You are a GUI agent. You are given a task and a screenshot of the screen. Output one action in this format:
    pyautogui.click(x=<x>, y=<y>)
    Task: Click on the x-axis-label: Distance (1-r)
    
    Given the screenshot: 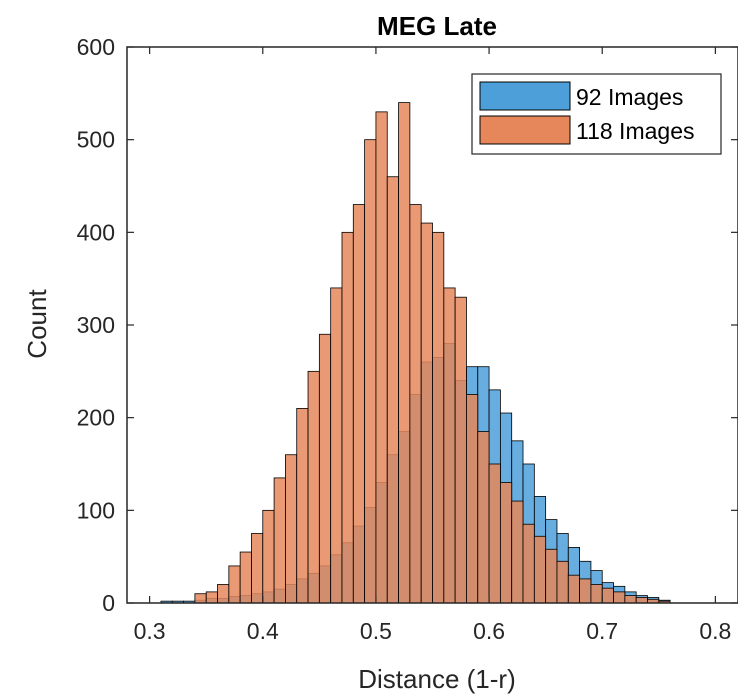 What is the action you would take?
    pyautogui.click(x=436, y=679)
    